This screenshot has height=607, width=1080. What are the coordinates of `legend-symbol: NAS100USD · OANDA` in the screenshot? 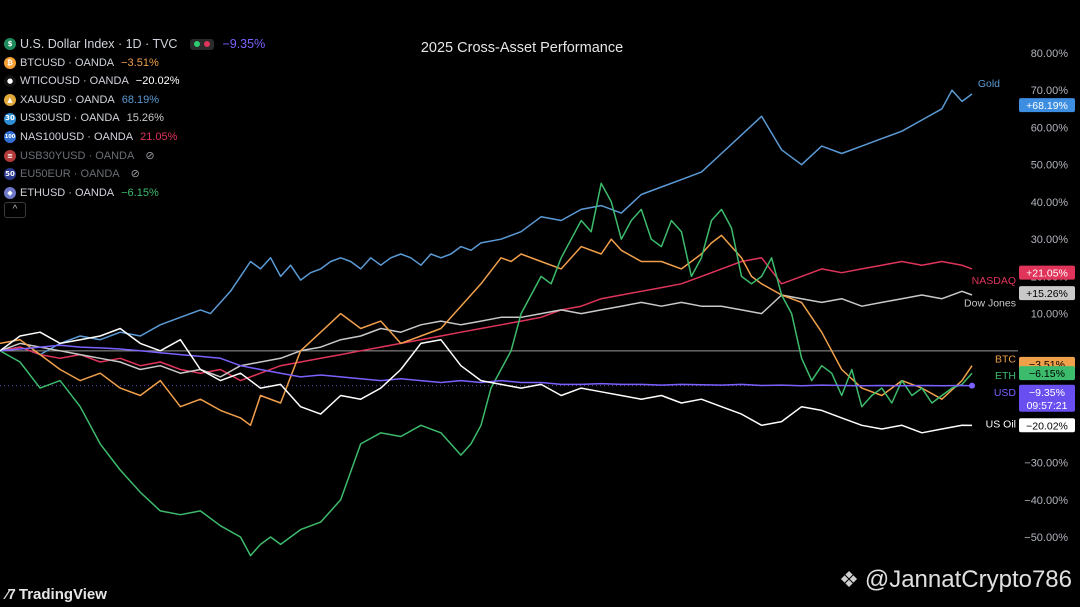 It's located at (77, 136).